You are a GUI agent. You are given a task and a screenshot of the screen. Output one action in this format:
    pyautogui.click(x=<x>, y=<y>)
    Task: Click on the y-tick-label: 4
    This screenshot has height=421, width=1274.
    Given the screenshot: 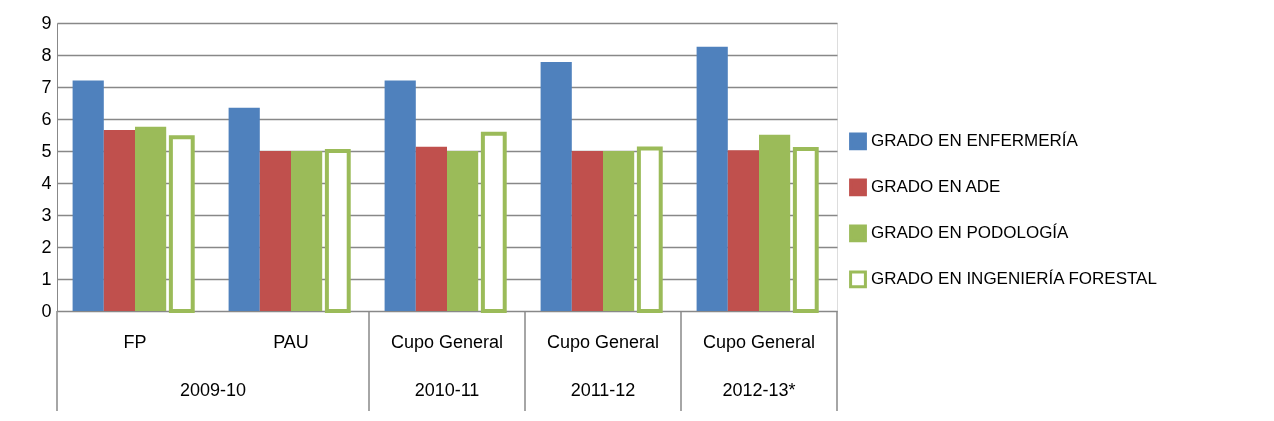 What is the action you would take?
    pyautogui.click(x=46, y=182)
    